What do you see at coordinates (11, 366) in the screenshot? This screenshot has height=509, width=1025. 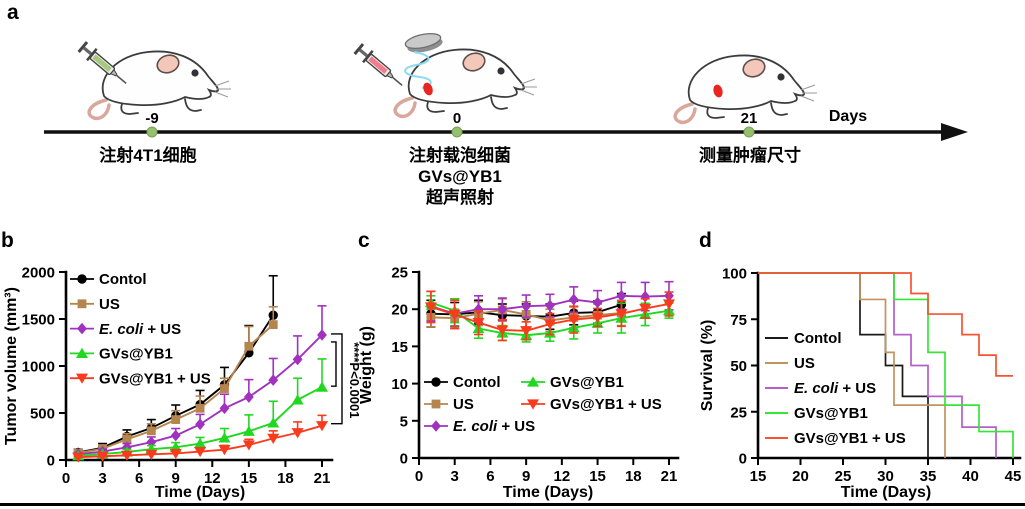 I see `y-axis-label: Tumor volume (mm³)` at bounding box center [11, 366].